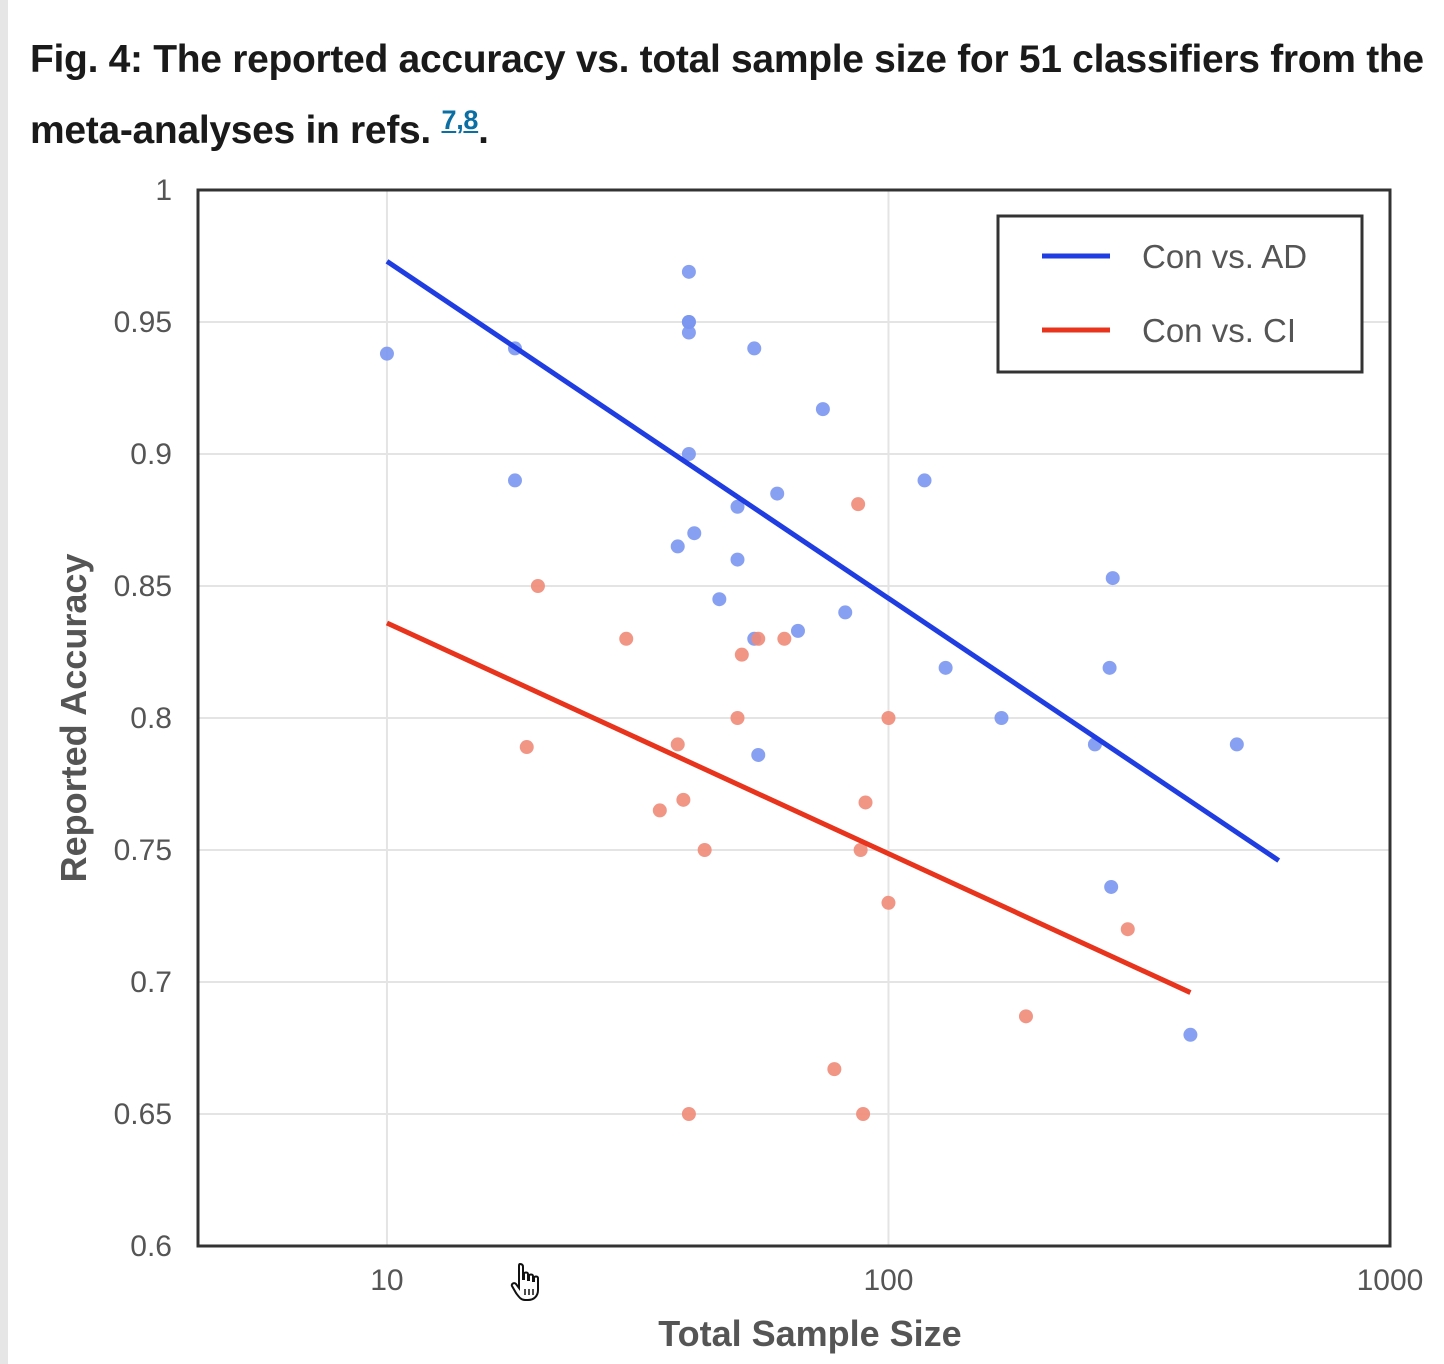 The height and width of the screenshot is (1364, 1444). Describe the element at coordinates (1390, 1280) in the screenshot. I see `x-tick-label: 1000` at that location.